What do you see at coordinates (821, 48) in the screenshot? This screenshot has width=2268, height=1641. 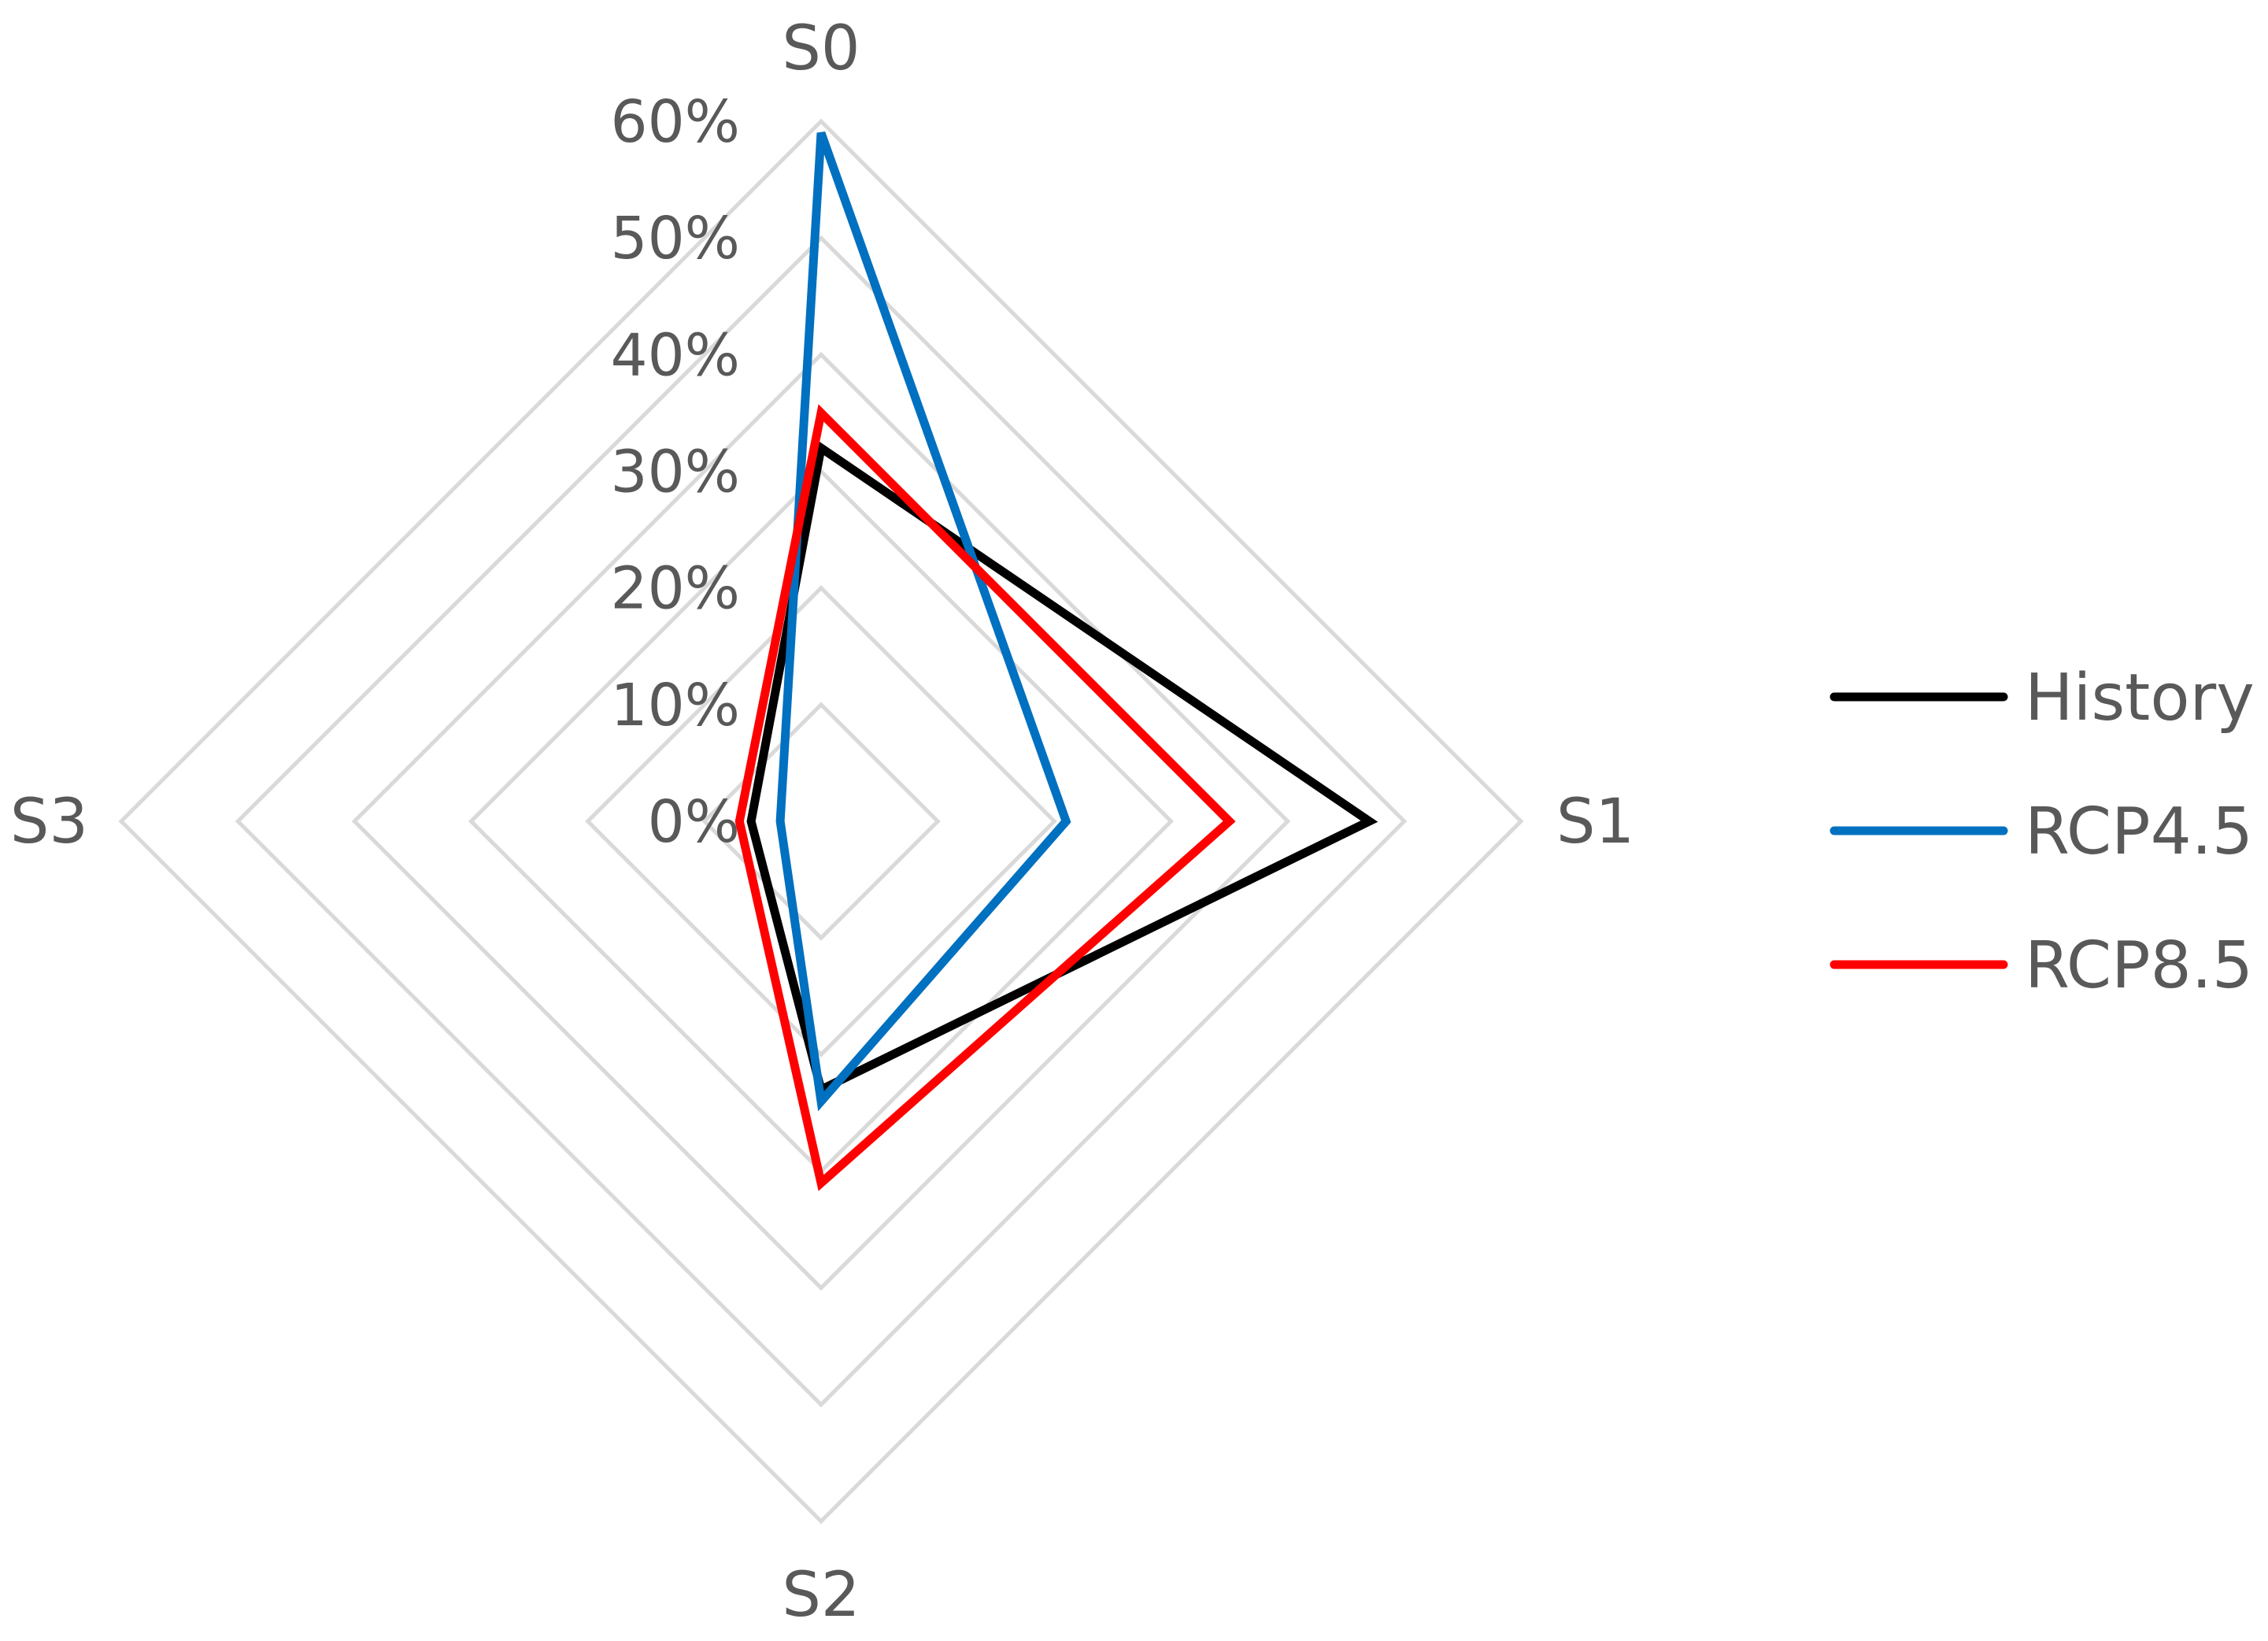 I see `category-label: S0` at bounding box center [821, 48].